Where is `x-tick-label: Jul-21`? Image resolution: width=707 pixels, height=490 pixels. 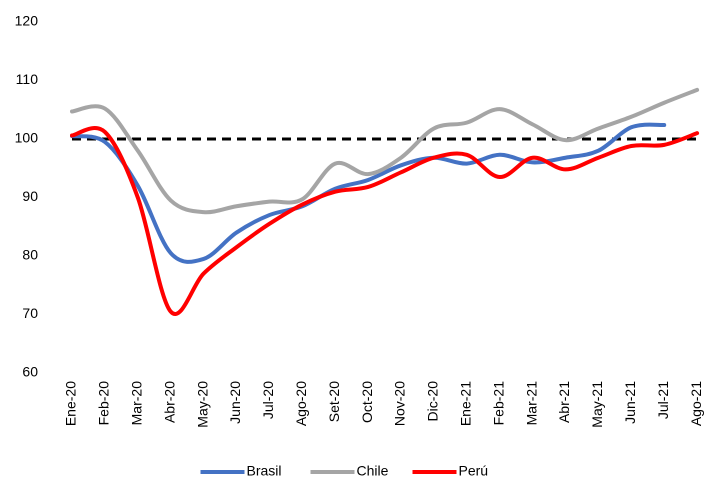 x-tick-label: Jul-21 is located at coordinates (663, 400).